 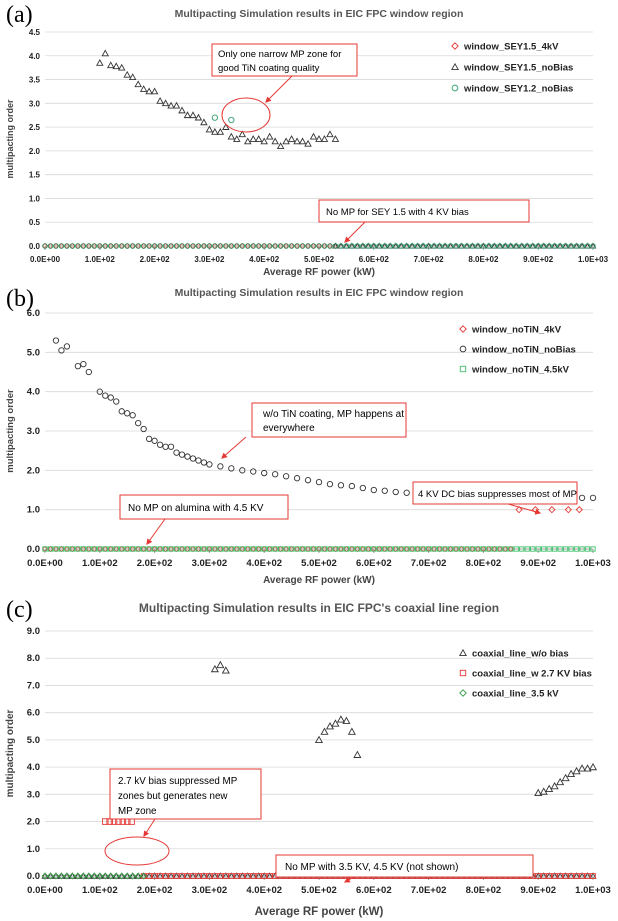 I want to click on x-tick-label: 9.0E+02, so click(x=538, y=890).